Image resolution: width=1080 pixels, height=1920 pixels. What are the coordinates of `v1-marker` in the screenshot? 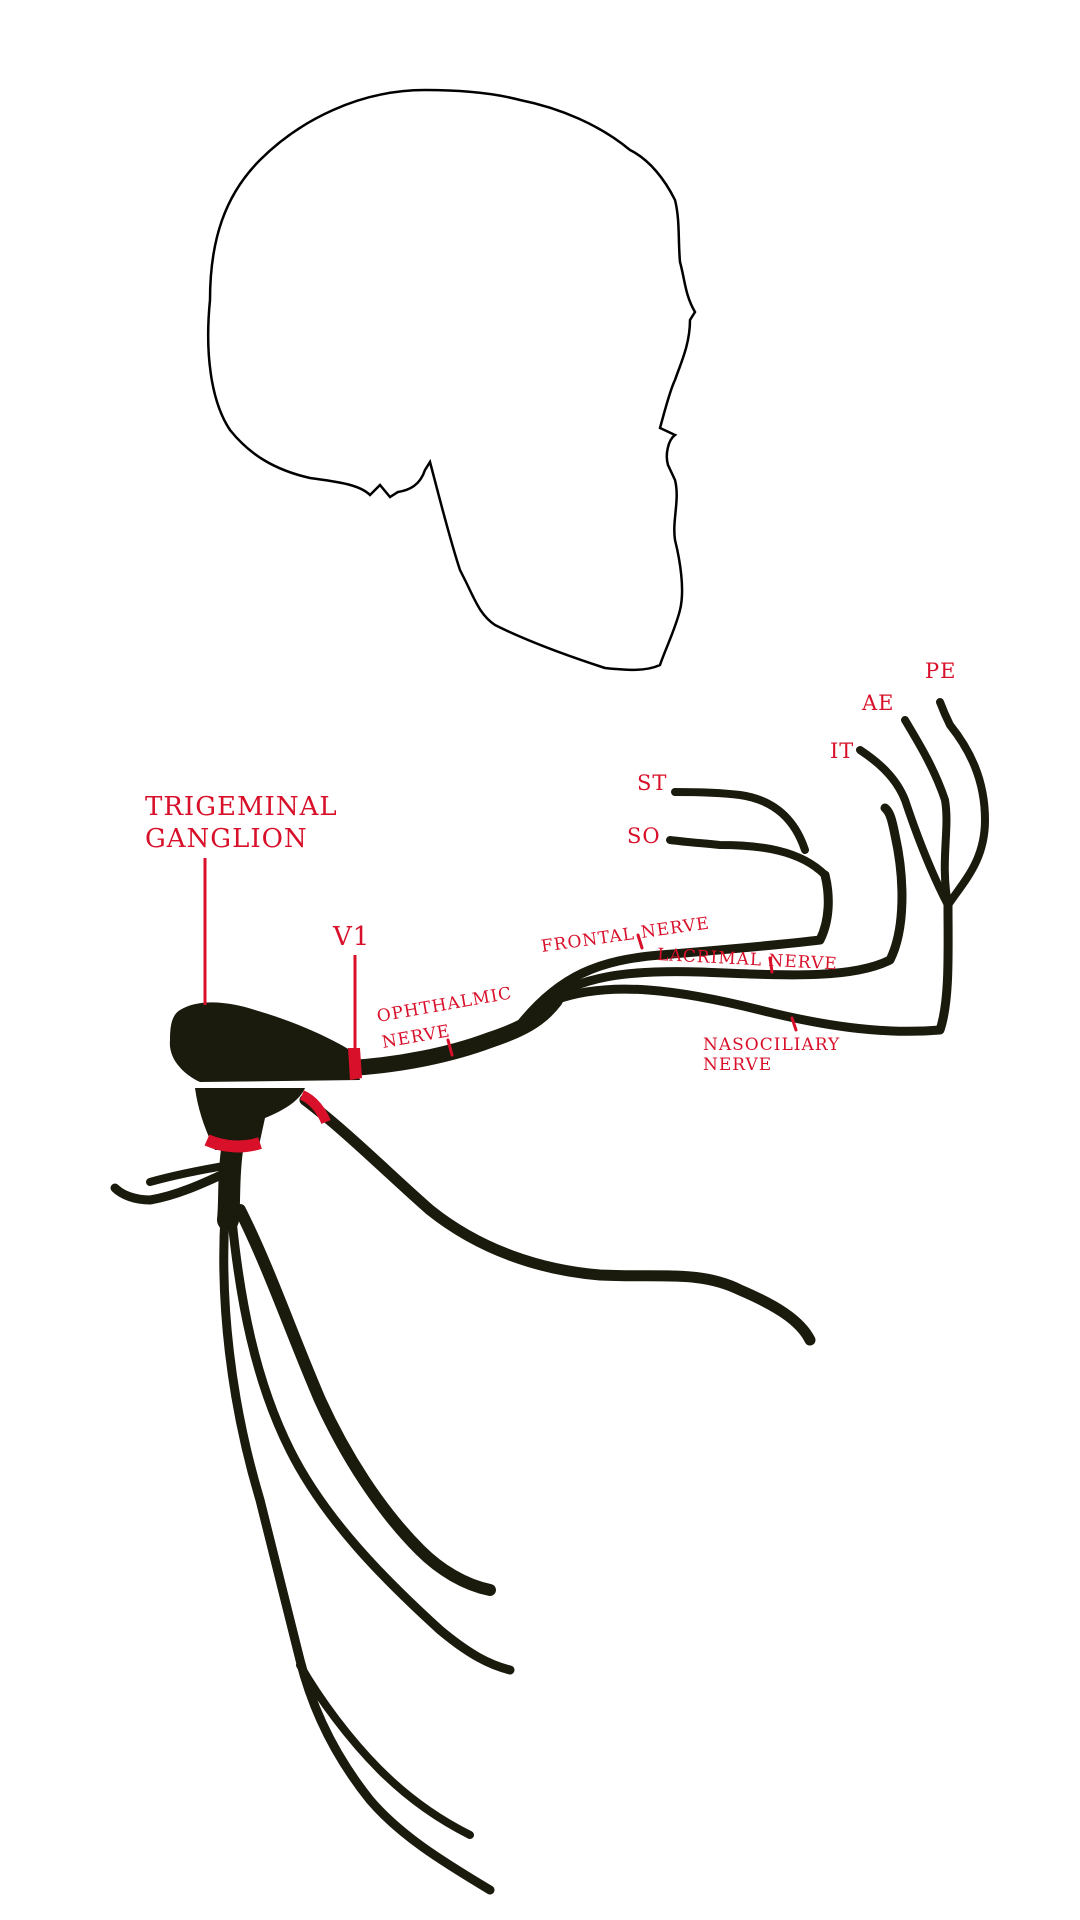 It's located at (355, 1064).